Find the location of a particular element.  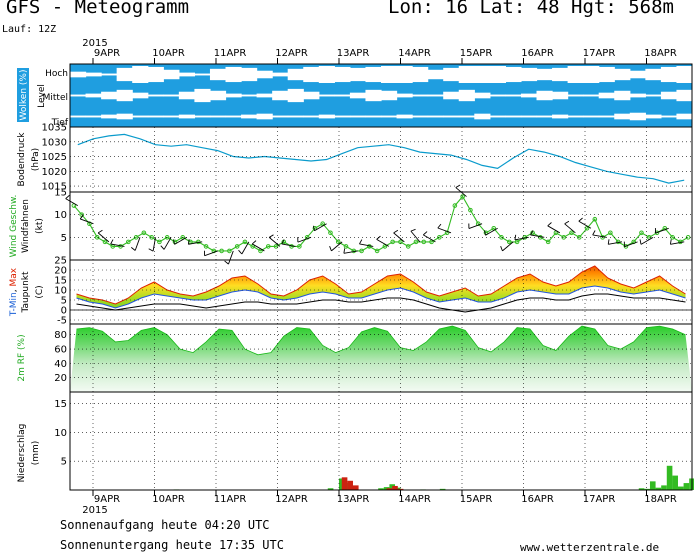

temp-unit-label: (C) is located at coordinates (40, 291).